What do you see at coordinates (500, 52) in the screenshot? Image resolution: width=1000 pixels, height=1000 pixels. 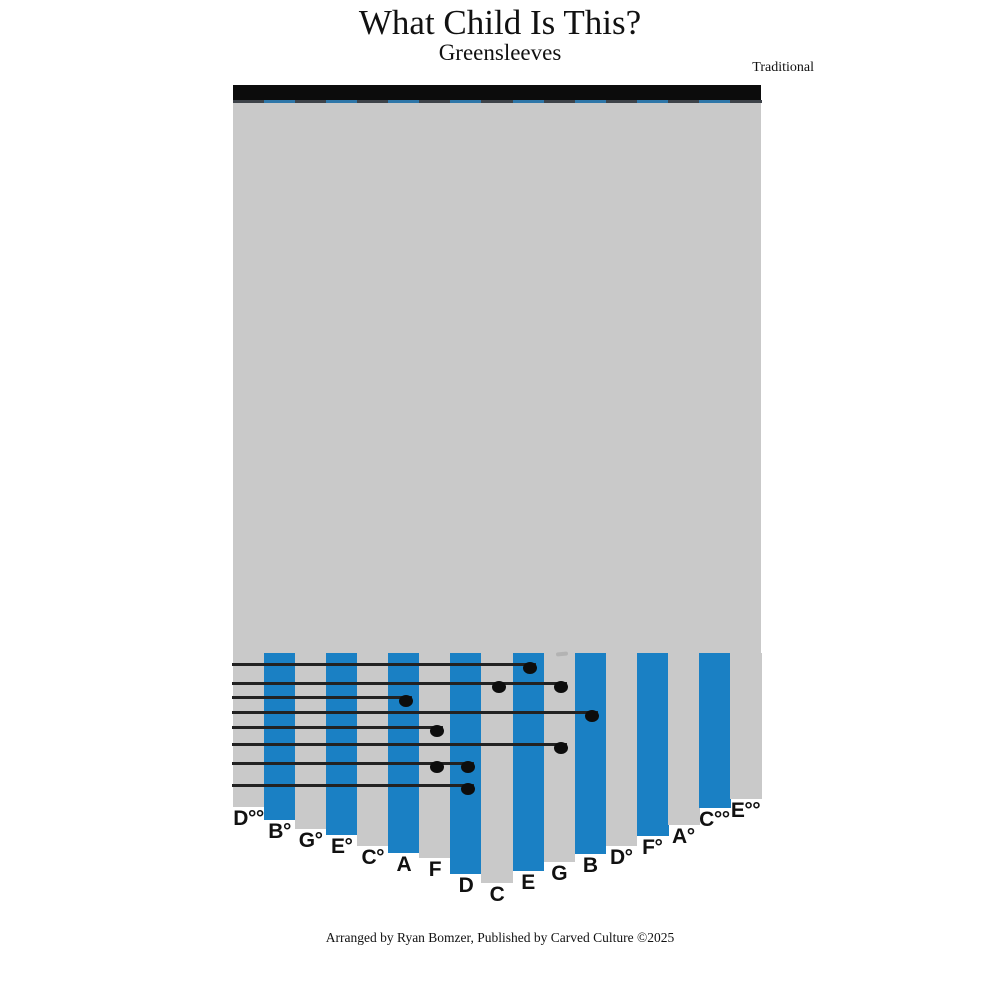 I see `page-subtitle: Greensleeves` at bounding box center [500, 52].